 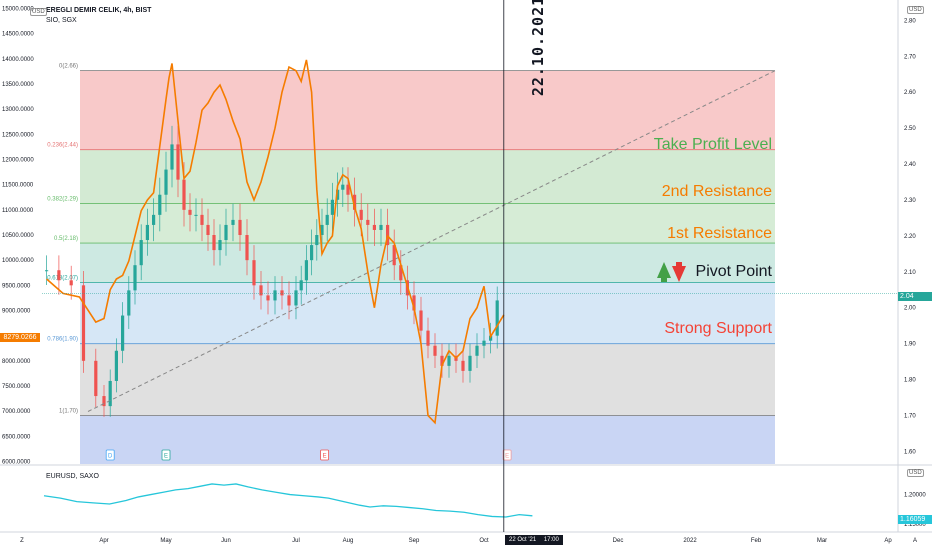 I want to click on right-tick-label: 2.00, so click(x=910, y=309).